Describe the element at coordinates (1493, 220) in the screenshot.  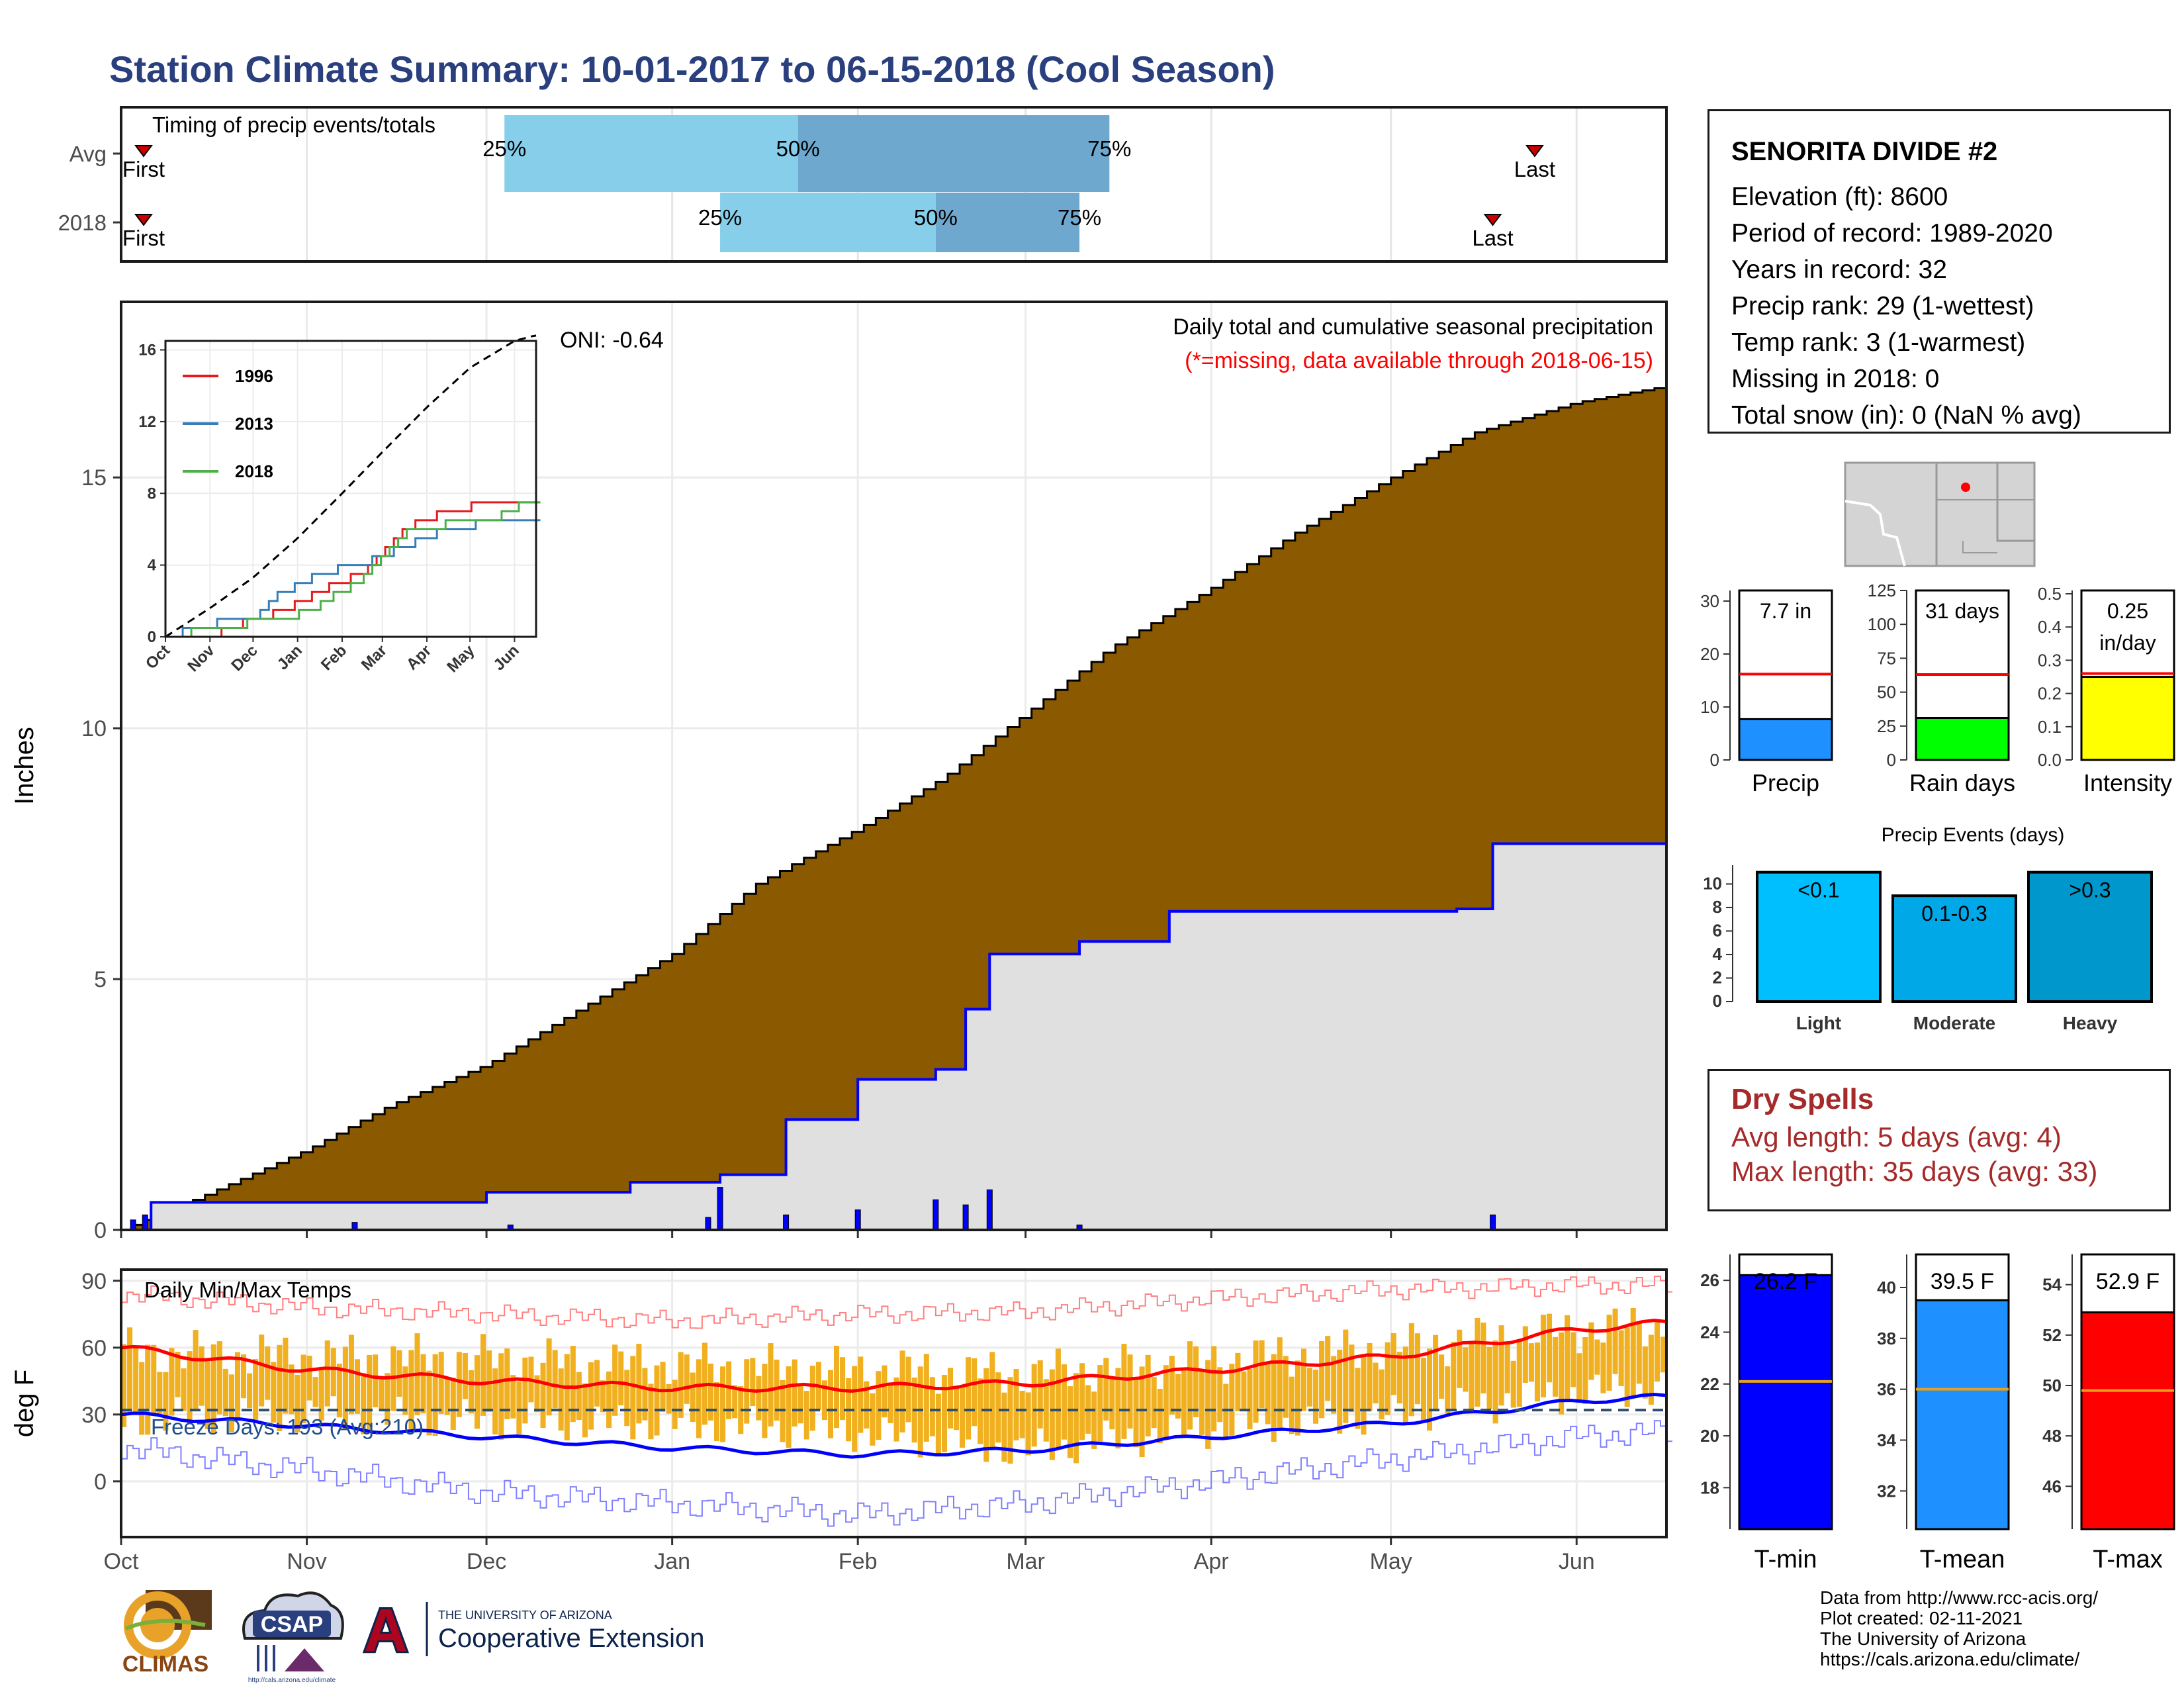
I see `timing-last-marker` at that location.